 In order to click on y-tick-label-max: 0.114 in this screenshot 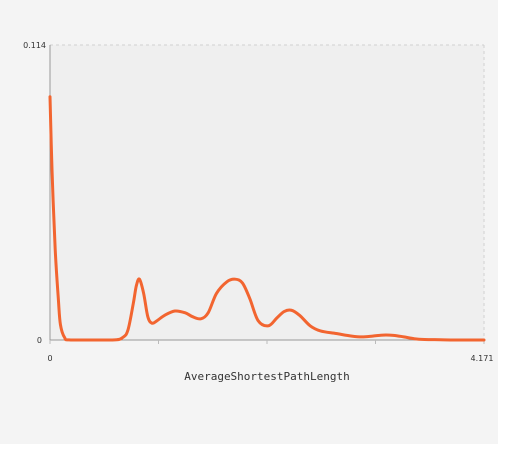, I will do `click(34, 45)`.